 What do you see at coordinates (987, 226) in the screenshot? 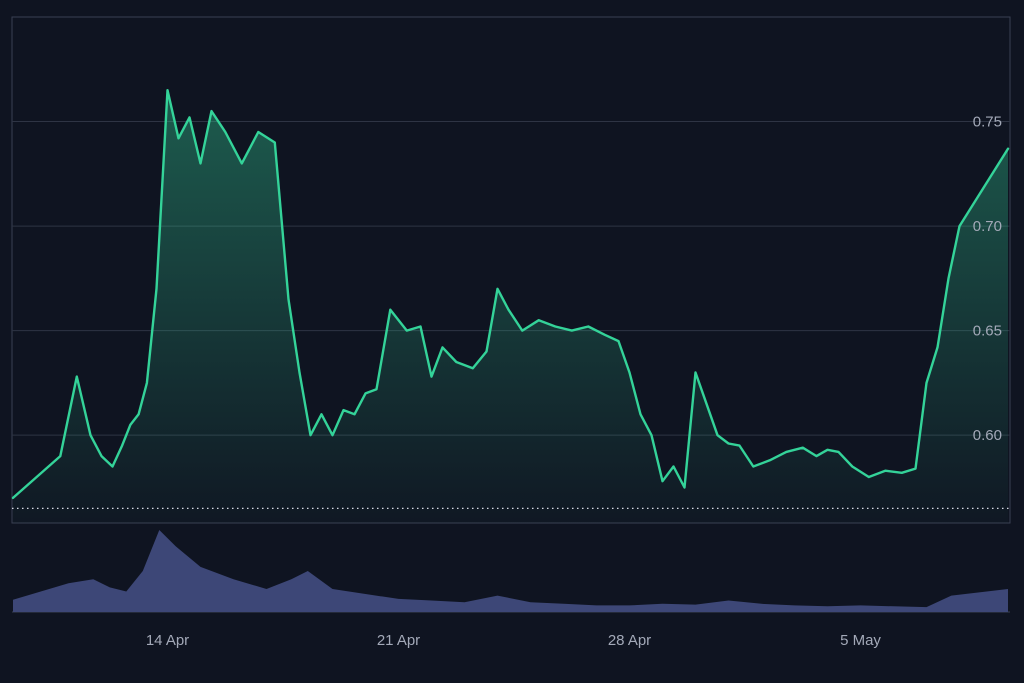
I see `y-tick-label: 0.70` at bounding box center [987, 226].